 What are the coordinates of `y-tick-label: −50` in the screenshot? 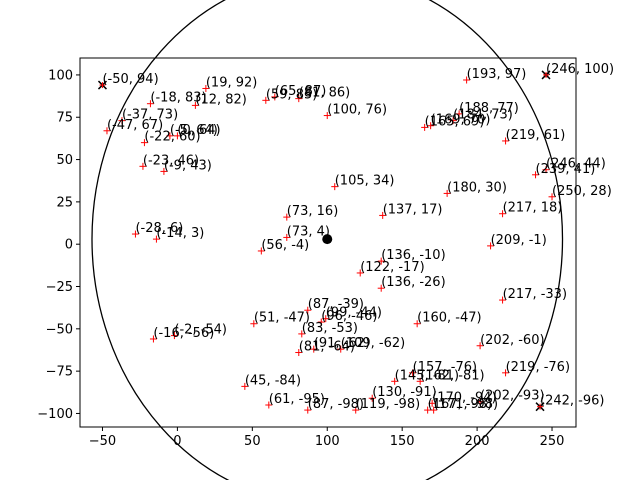 It's located at (59, 329).